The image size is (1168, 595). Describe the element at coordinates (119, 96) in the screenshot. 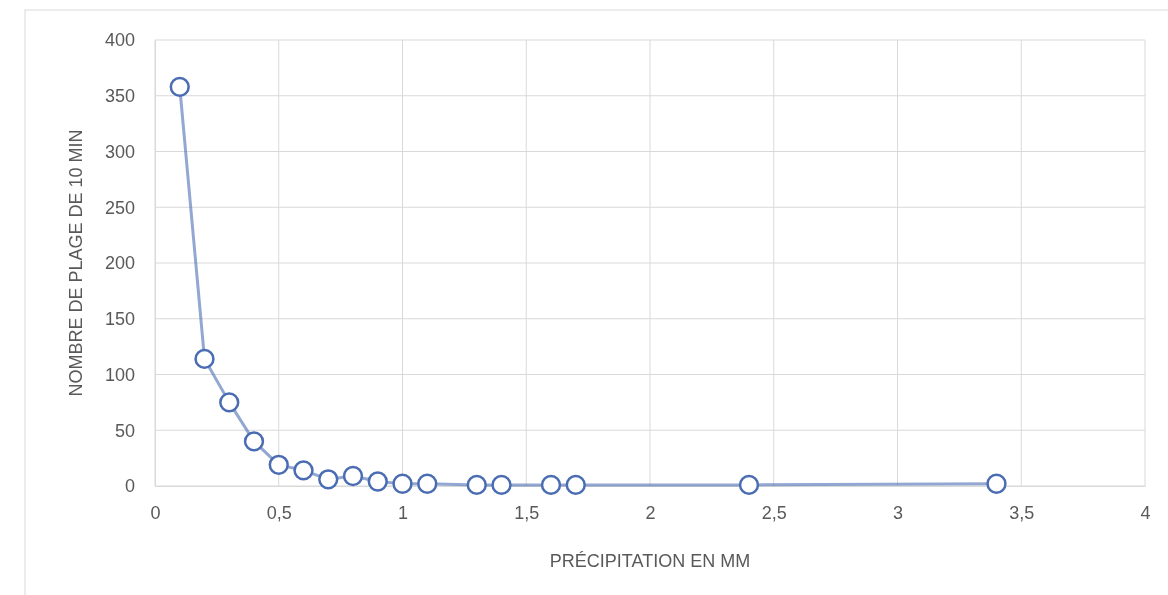

I see `y-tick-label: 350` at that location.